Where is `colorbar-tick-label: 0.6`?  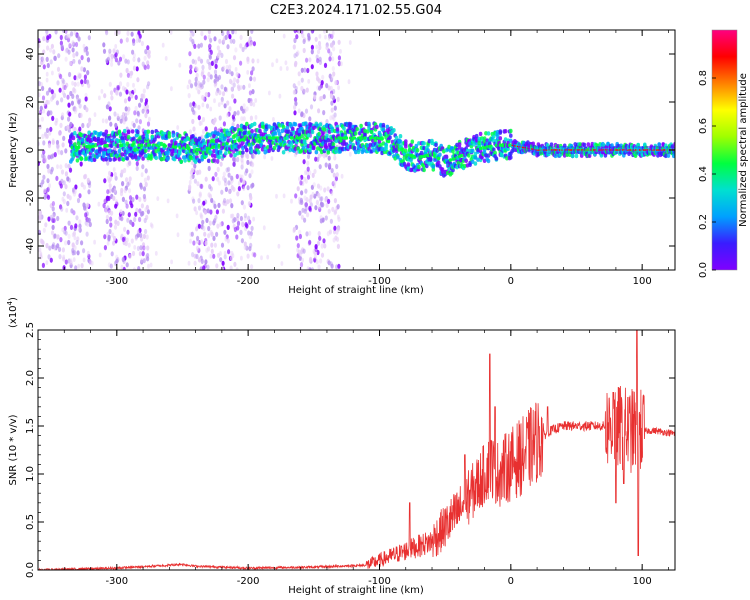 colorbar-tick-label: 0.6 is located at coordinates (703, 126).